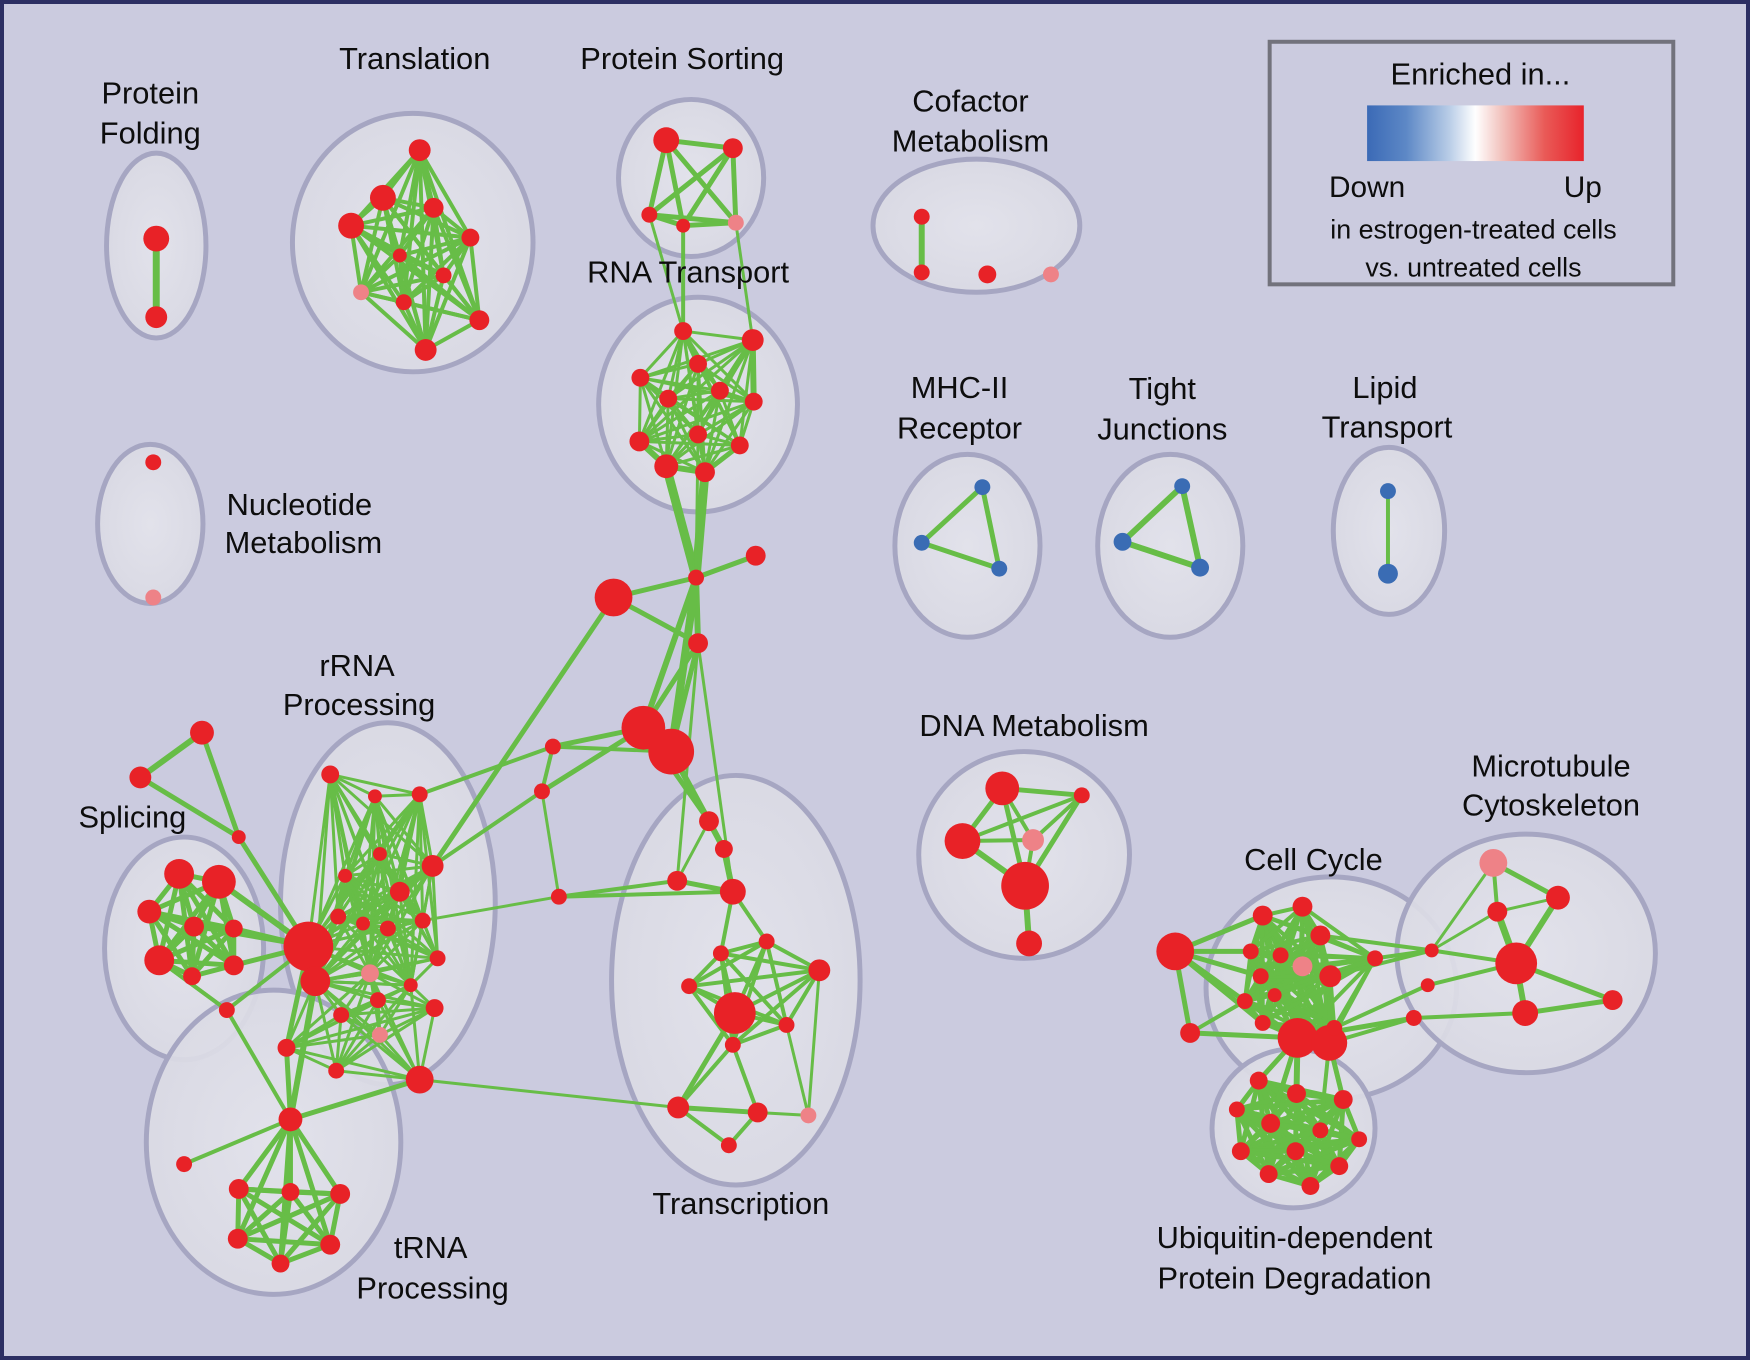 Image resolution: width=1750 pixels, height=1360 pixels. What do you see at coordinates (238, 837) in the screenshot?
I see `triangle-group-node` at bounding box center [238, 837].